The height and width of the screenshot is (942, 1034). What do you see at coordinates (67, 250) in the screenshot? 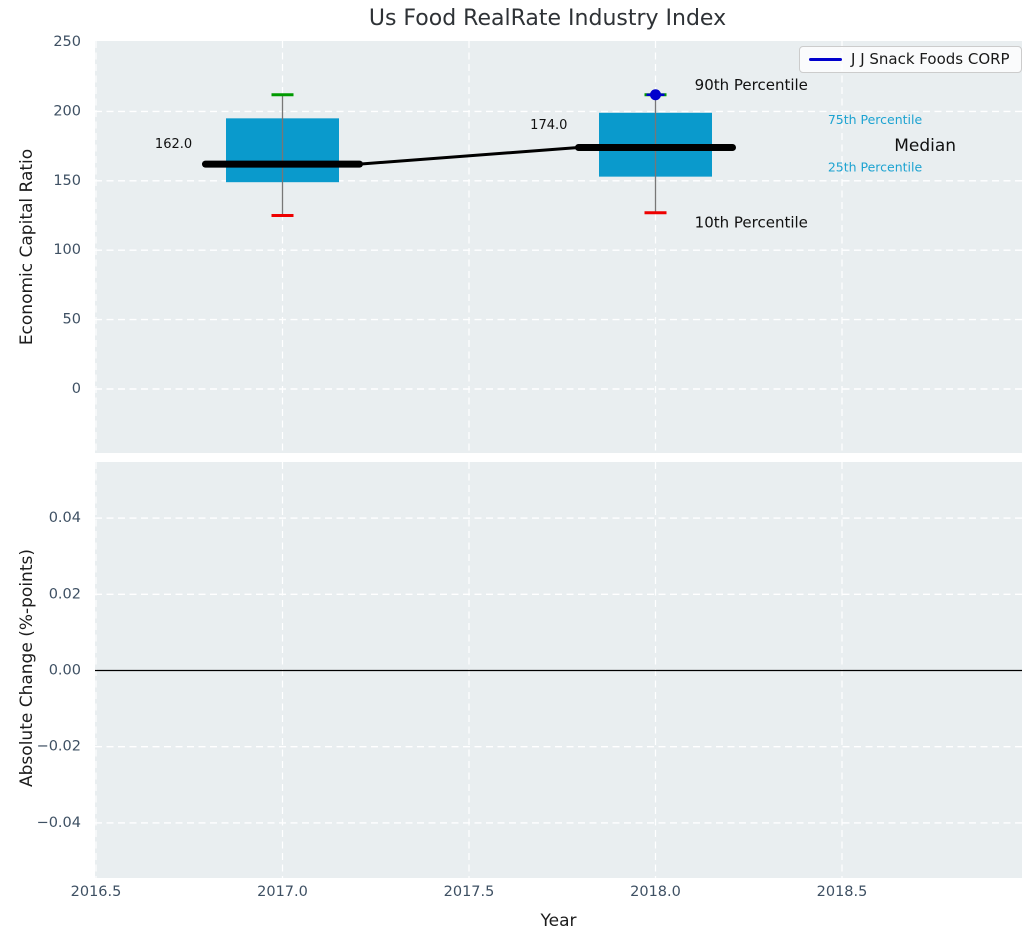
I see `ytick-top-100: 100` at bounding box center [67, 250].